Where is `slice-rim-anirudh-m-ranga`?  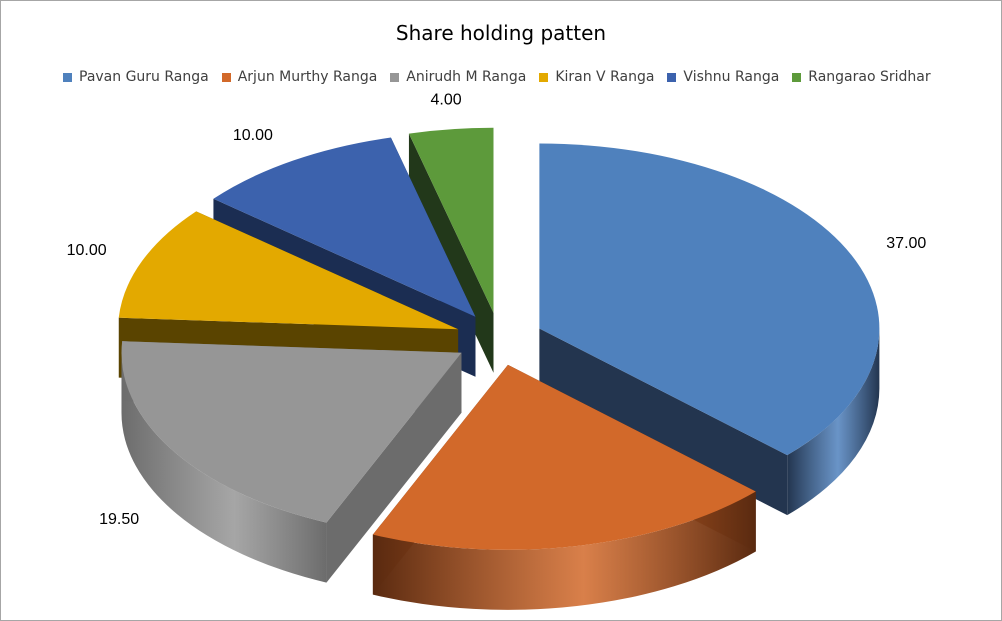
slice-rim-anirudh-m-ranga is located at coordinates (224, 467).